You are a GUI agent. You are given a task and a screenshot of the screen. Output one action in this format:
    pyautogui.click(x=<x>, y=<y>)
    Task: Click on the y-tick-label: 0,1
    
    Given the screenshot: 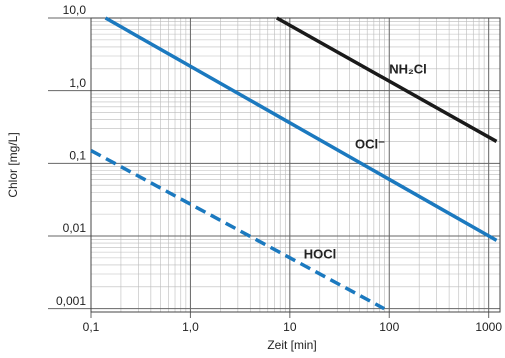 What is the action you would take?
    pyautogui.click(x=77, y=156)
    